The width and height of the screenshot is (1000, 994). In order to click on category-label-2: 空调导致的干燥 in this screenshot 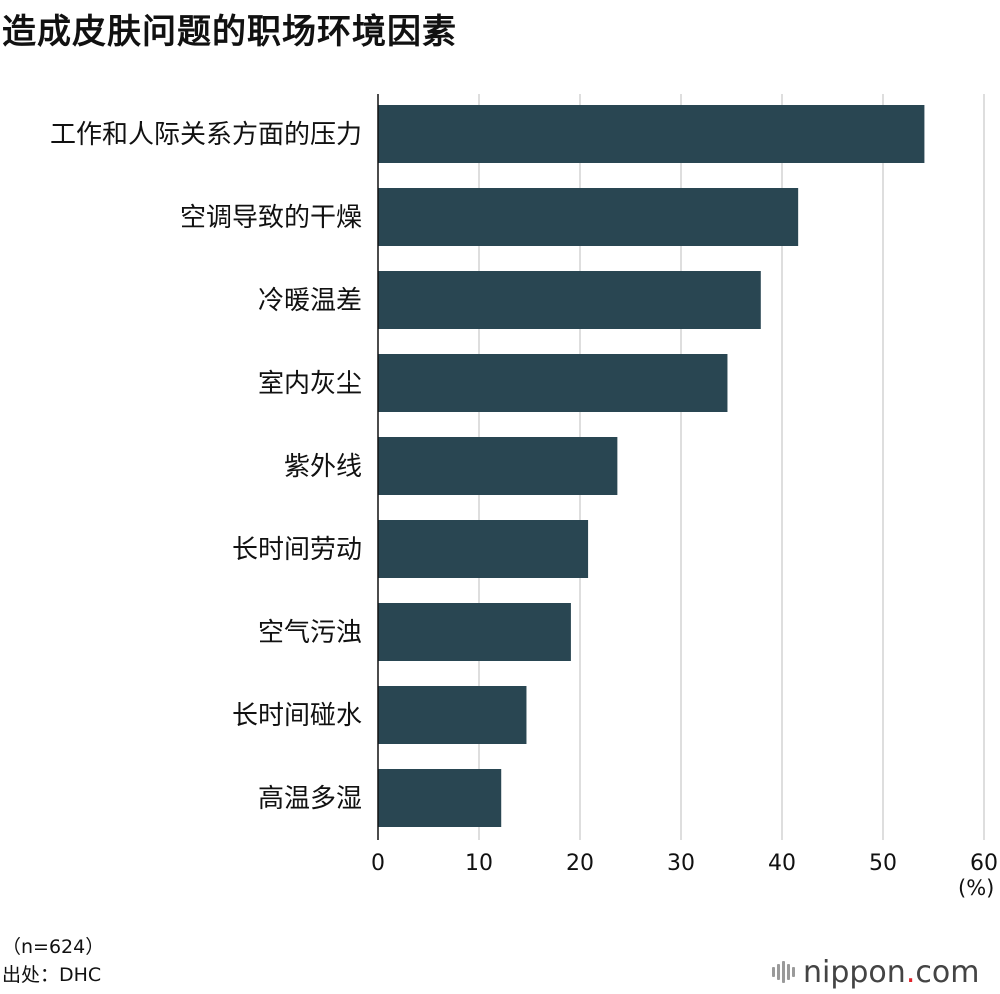, I will do `click(271, 218)`.